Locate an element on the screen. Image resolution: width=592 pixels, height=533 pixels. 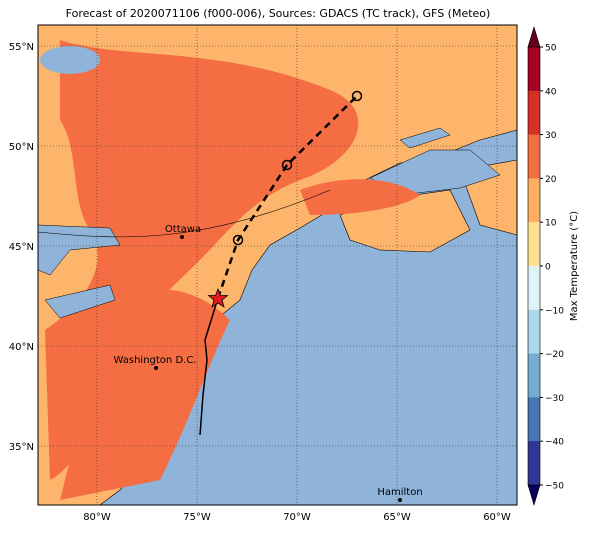
lat-label: 50°N is located at coordinates (21, 147).